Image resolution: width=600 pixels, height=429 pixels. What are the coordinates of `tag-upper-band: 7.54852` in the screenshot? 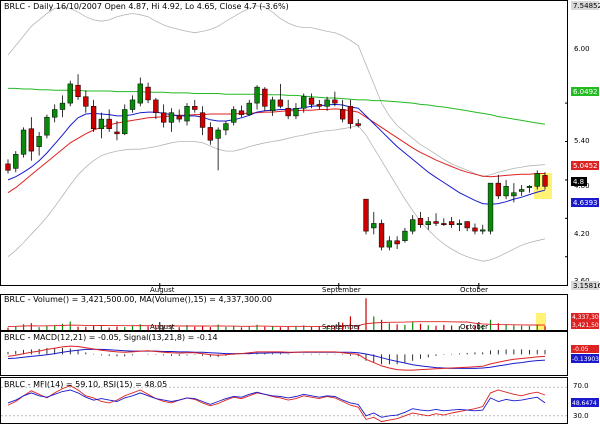 It's located at (586, 6).